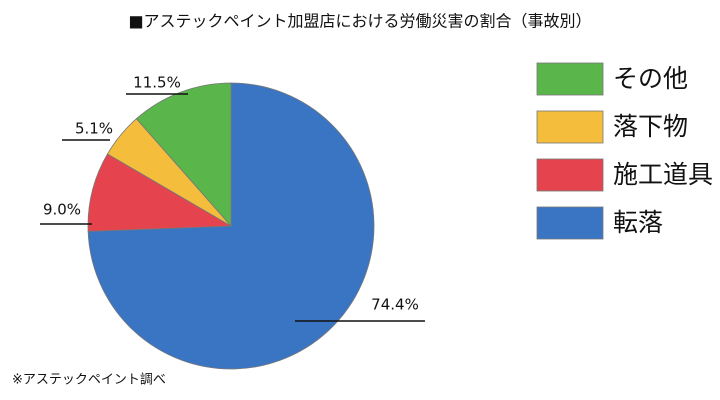 This screenshot has width=720, height=400. I want to click on data-label: 5.1%, so click(94, 129).